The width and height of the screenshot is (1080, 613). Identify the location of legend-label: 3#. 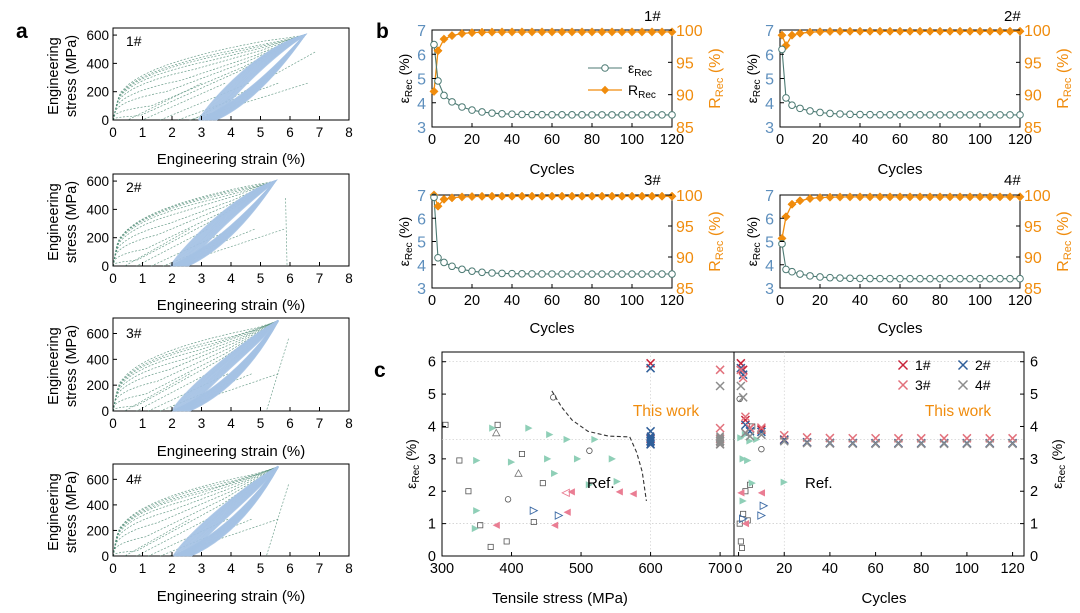
(923, 385).